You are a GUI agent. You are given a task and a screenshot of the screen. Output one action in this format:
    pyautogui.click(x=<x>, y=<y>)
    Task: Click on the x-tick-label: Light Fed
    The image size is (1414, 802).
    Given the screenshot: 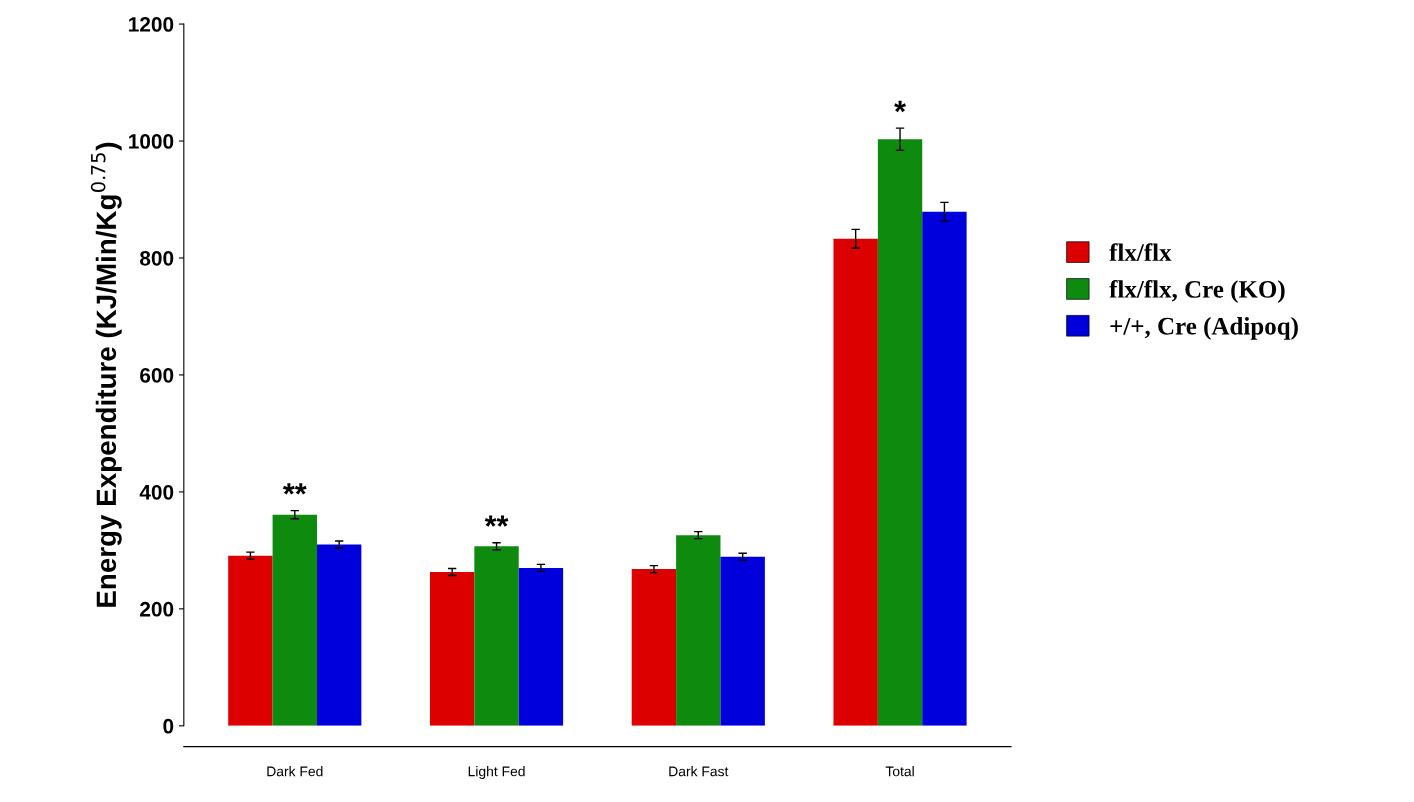 What is the action you would take?
    pyautogui.click(x=496, y=773)
    